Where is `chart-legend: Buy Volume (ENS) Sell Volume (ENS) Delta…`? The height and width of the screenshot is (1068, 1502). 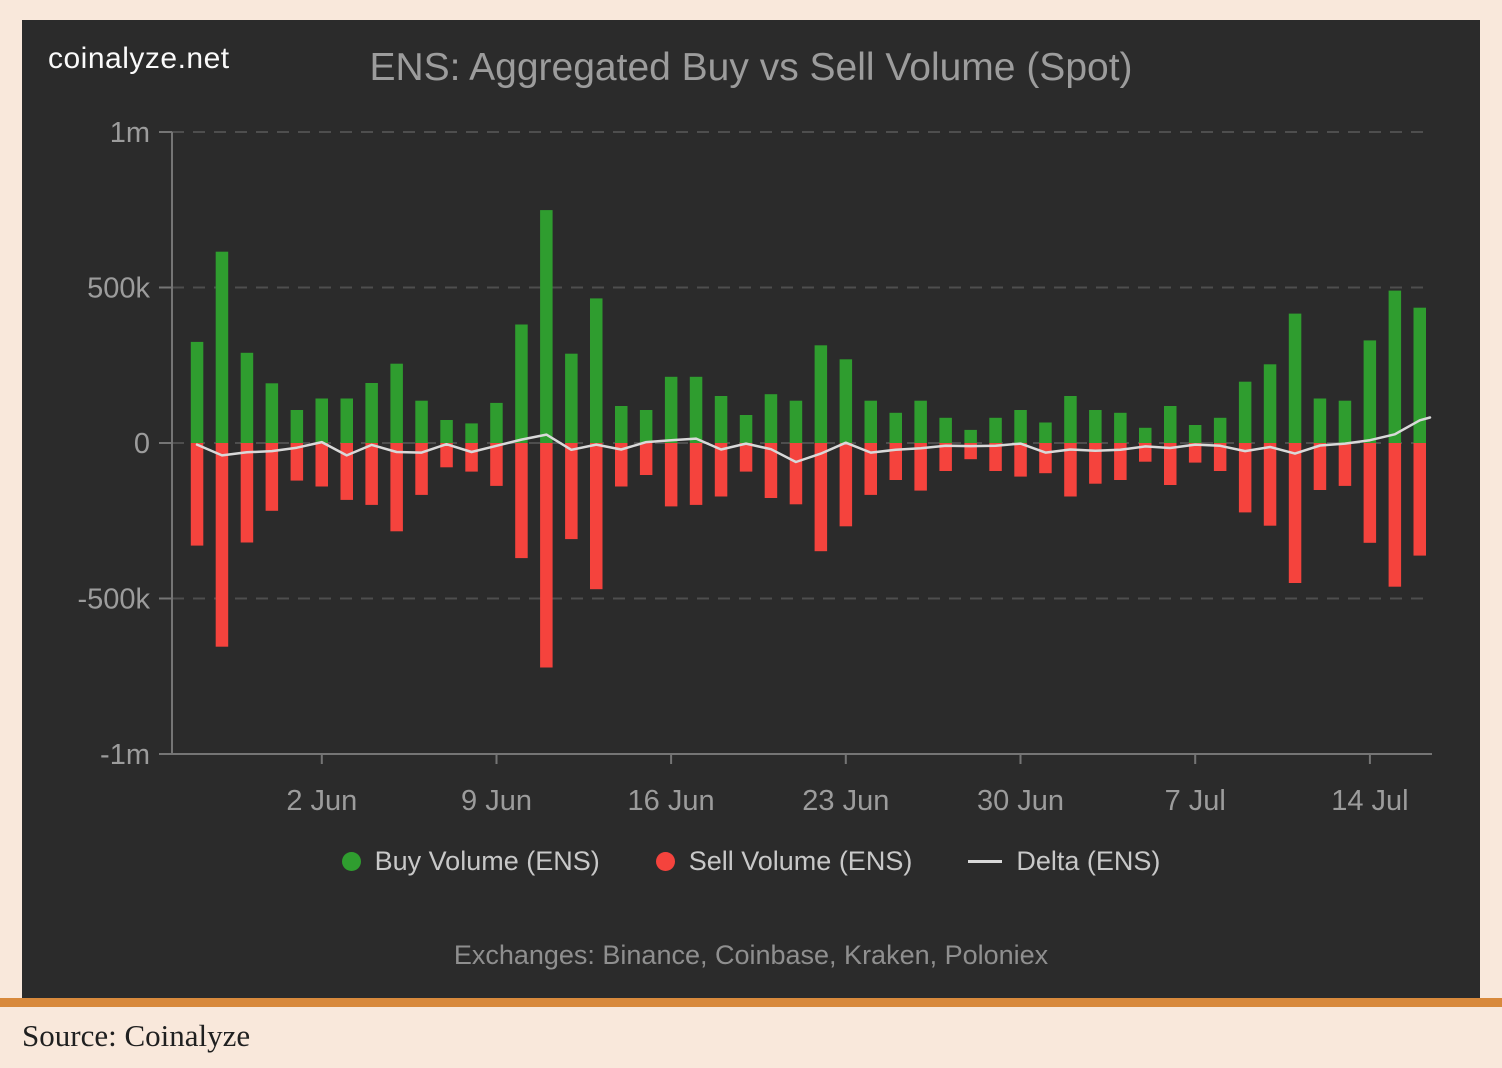
chart-legend: Buy Volume (ENS) Sell Volume (ENS) Delta… is located at coordinates (751, 861).